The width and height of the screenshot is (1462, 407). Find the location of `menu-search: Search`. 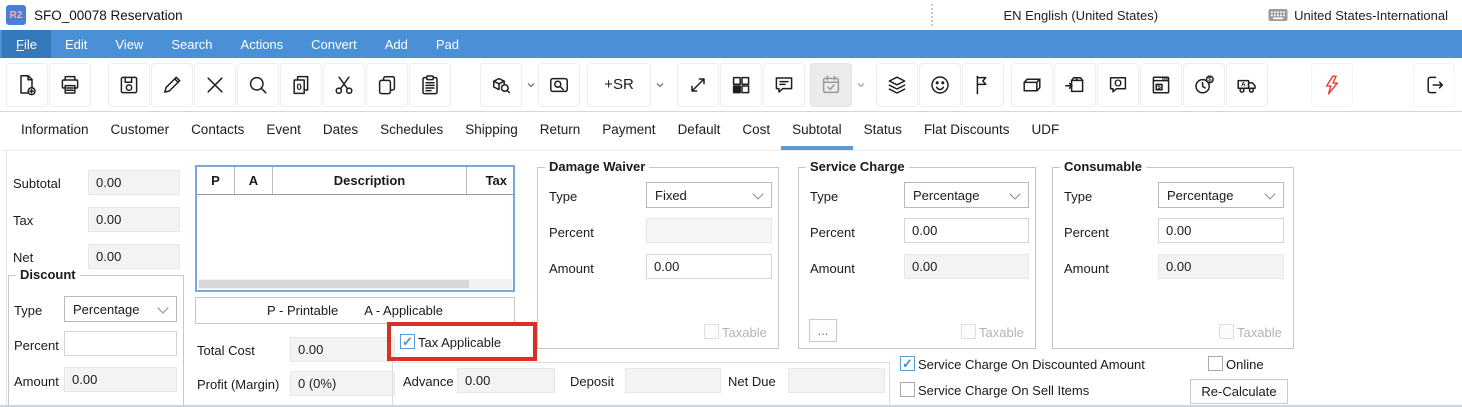

menu-search: Search is located at coordinates (192, 44).